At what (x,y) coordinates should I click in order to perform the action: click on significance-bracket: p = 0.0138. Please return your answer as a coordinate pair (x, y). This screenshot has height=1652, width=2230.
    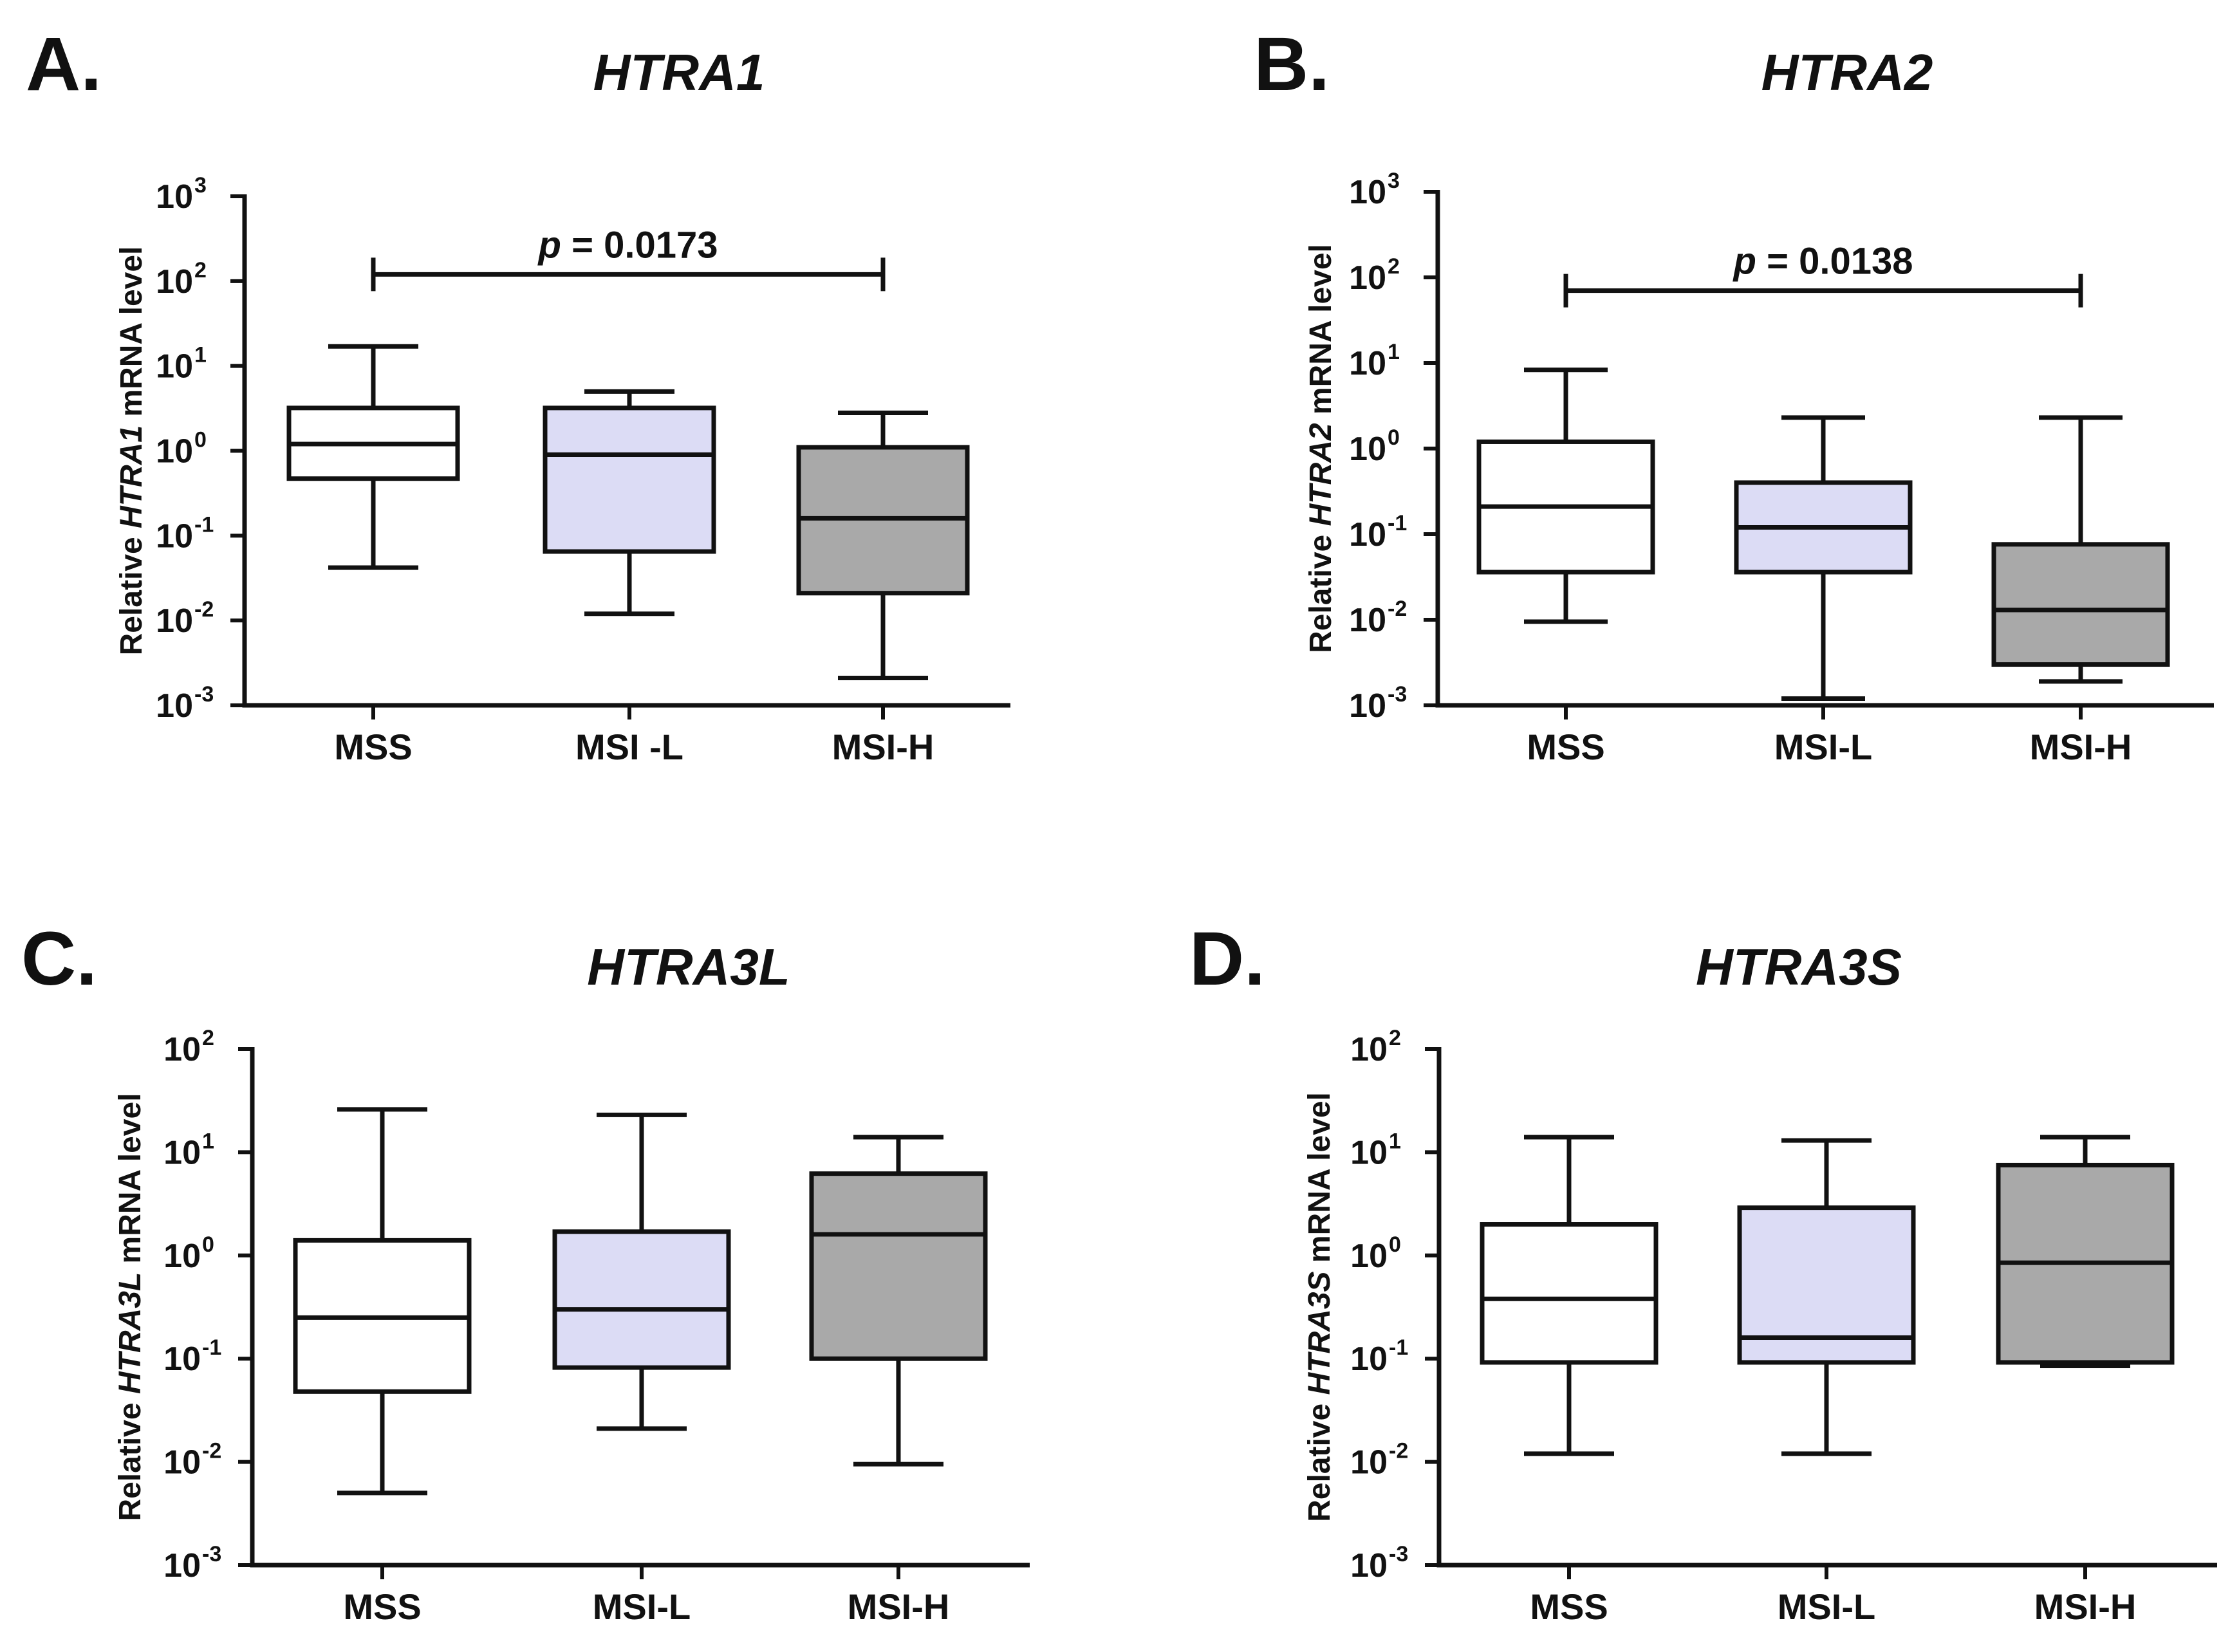
    Looking at the image, I should click on (1823, 274).